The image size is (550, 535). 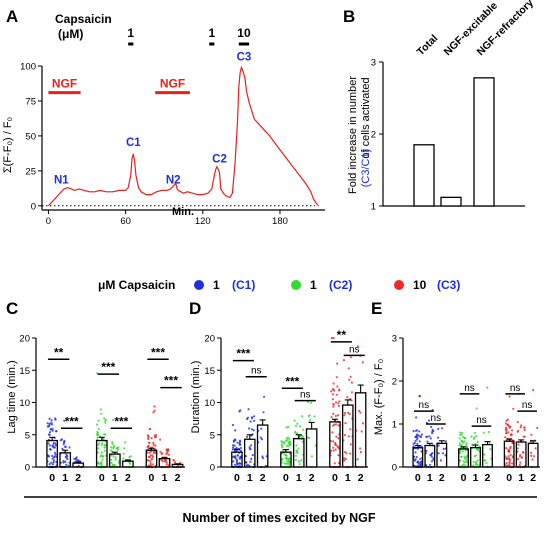 What do you see at coordinates (420, 285) in the screenshot?
I see `legend-dose-3: 10` at bounding box center [420, 285].